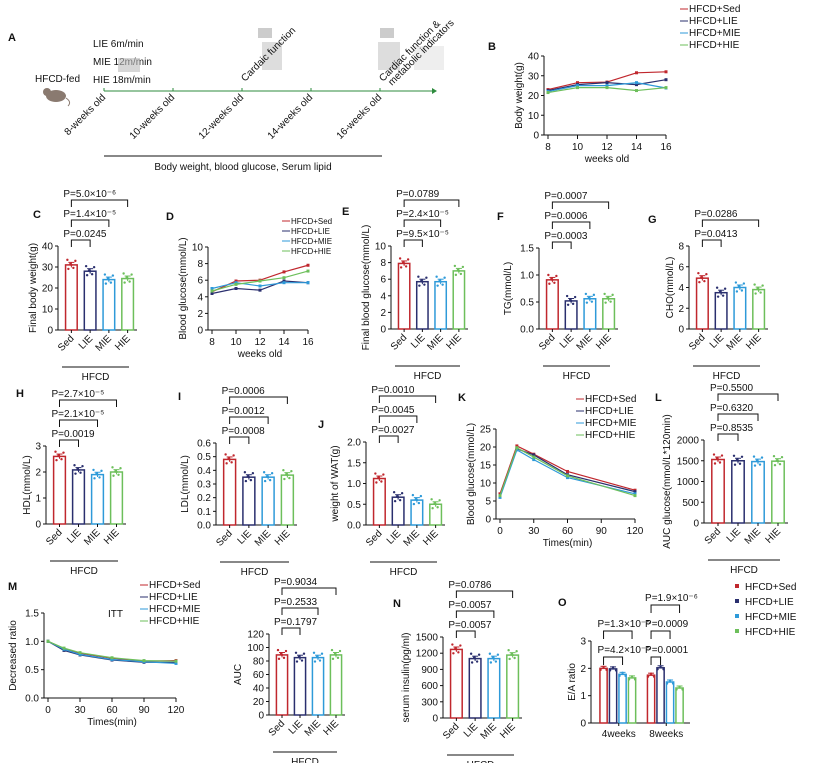  Describe the element at coordinates (221, 116) in the screenshot. I see `timepoint-label: 12-weeks old` at that location.